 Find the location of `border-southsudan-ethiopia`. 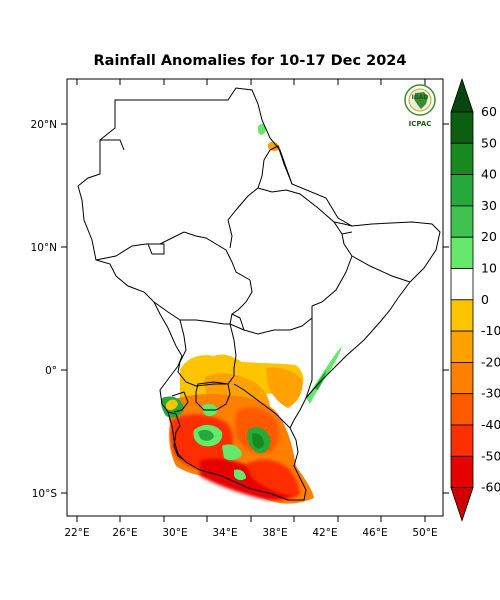

border-southsudan-ethiopia is located at coordinates (241, 302).